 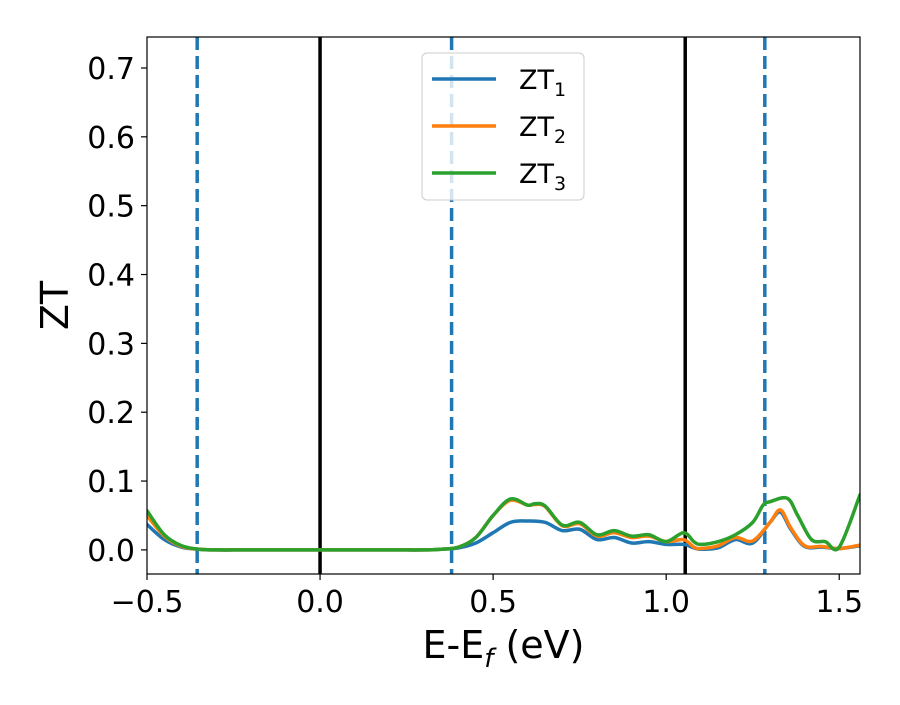 I want to click on y-tick-label: 0.6, so click(x=111, y=138).